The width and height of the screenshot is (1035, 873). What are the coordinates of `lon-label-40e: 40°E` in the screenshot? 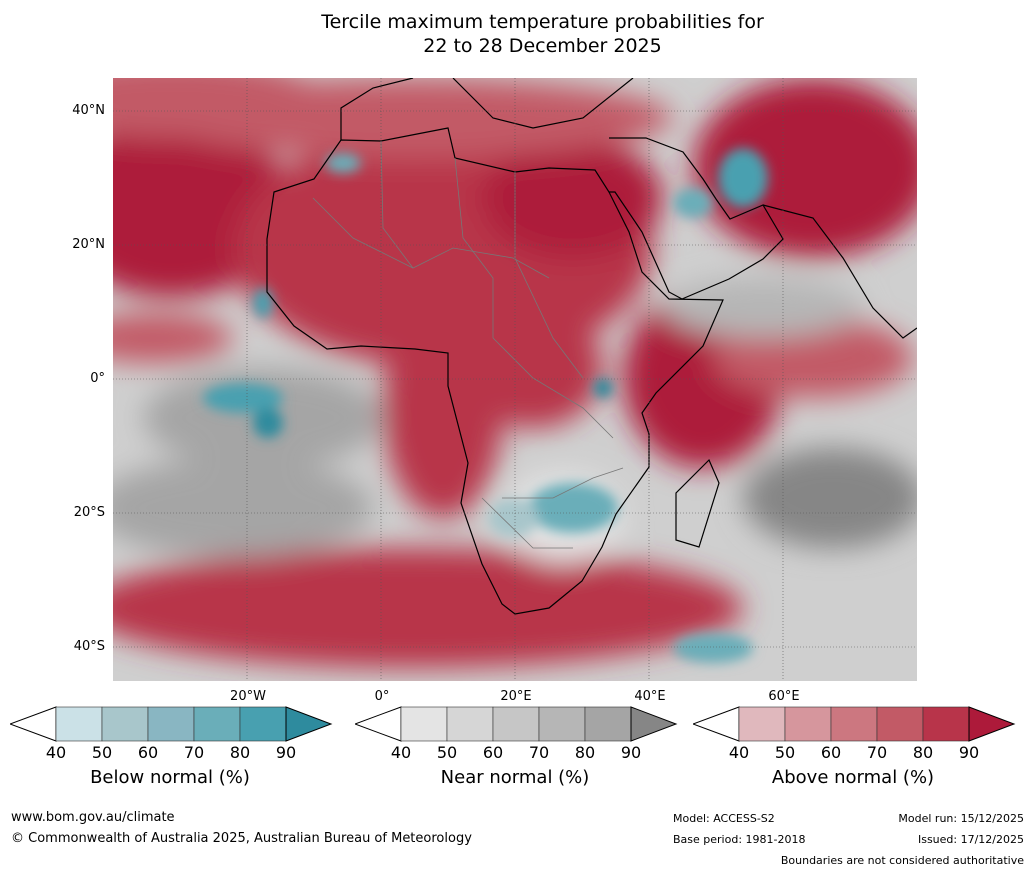 It's located at (650, 696).